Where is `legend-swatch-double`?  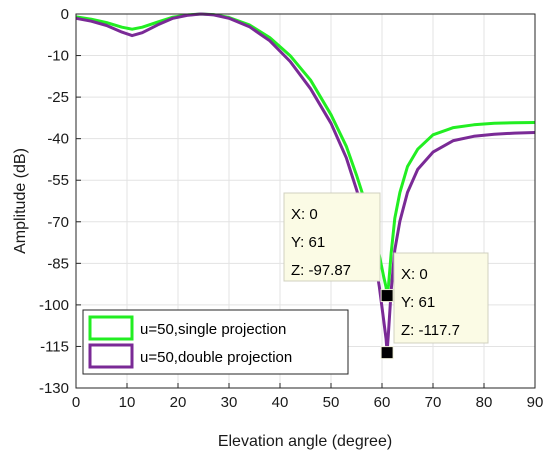
legend-swatch-double is located at coordinates (111, 356).